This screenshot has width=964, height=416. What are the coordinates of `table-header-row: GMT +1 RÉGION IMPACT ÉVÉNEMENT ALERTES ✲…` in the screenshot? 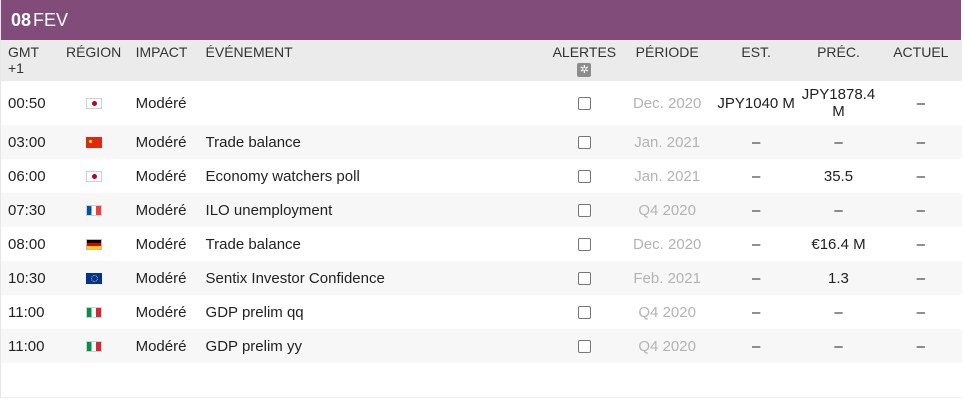 It's located at (481, 60).